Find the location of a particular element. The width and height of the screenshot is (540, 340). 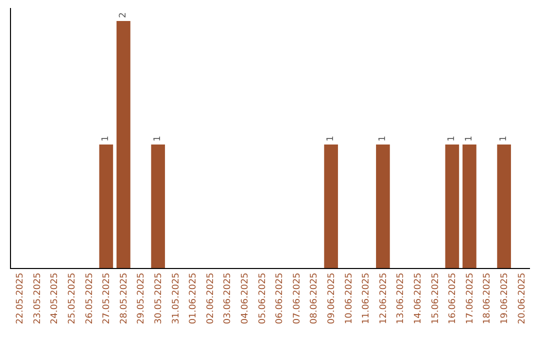

x-tick-label: 22.05.2025 is located at coordinates (21, 298).